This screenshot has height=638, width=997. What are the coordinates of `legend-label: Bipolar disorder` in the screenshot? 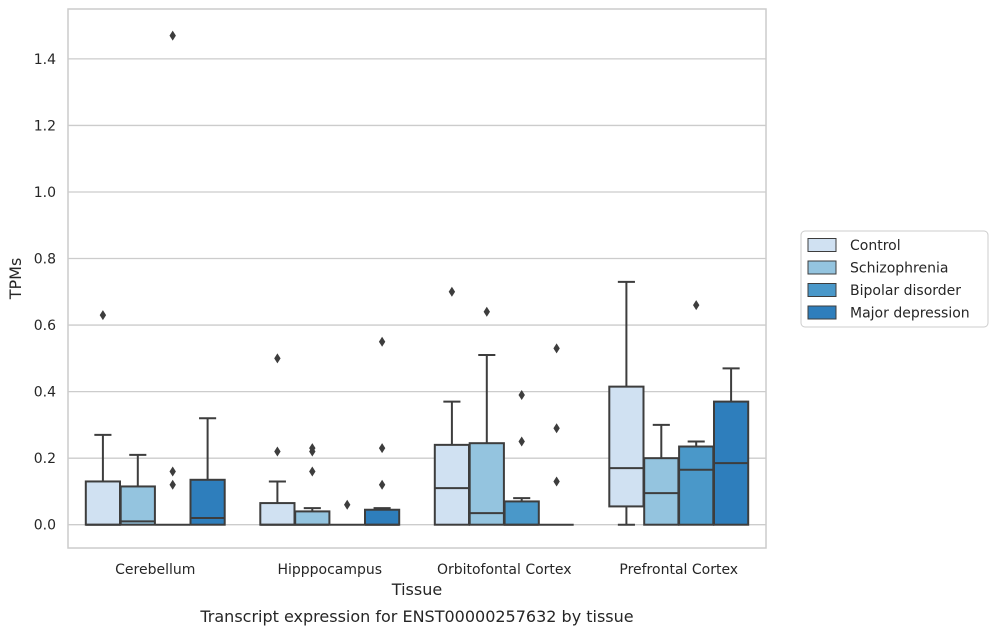 It's located at (905, 291).